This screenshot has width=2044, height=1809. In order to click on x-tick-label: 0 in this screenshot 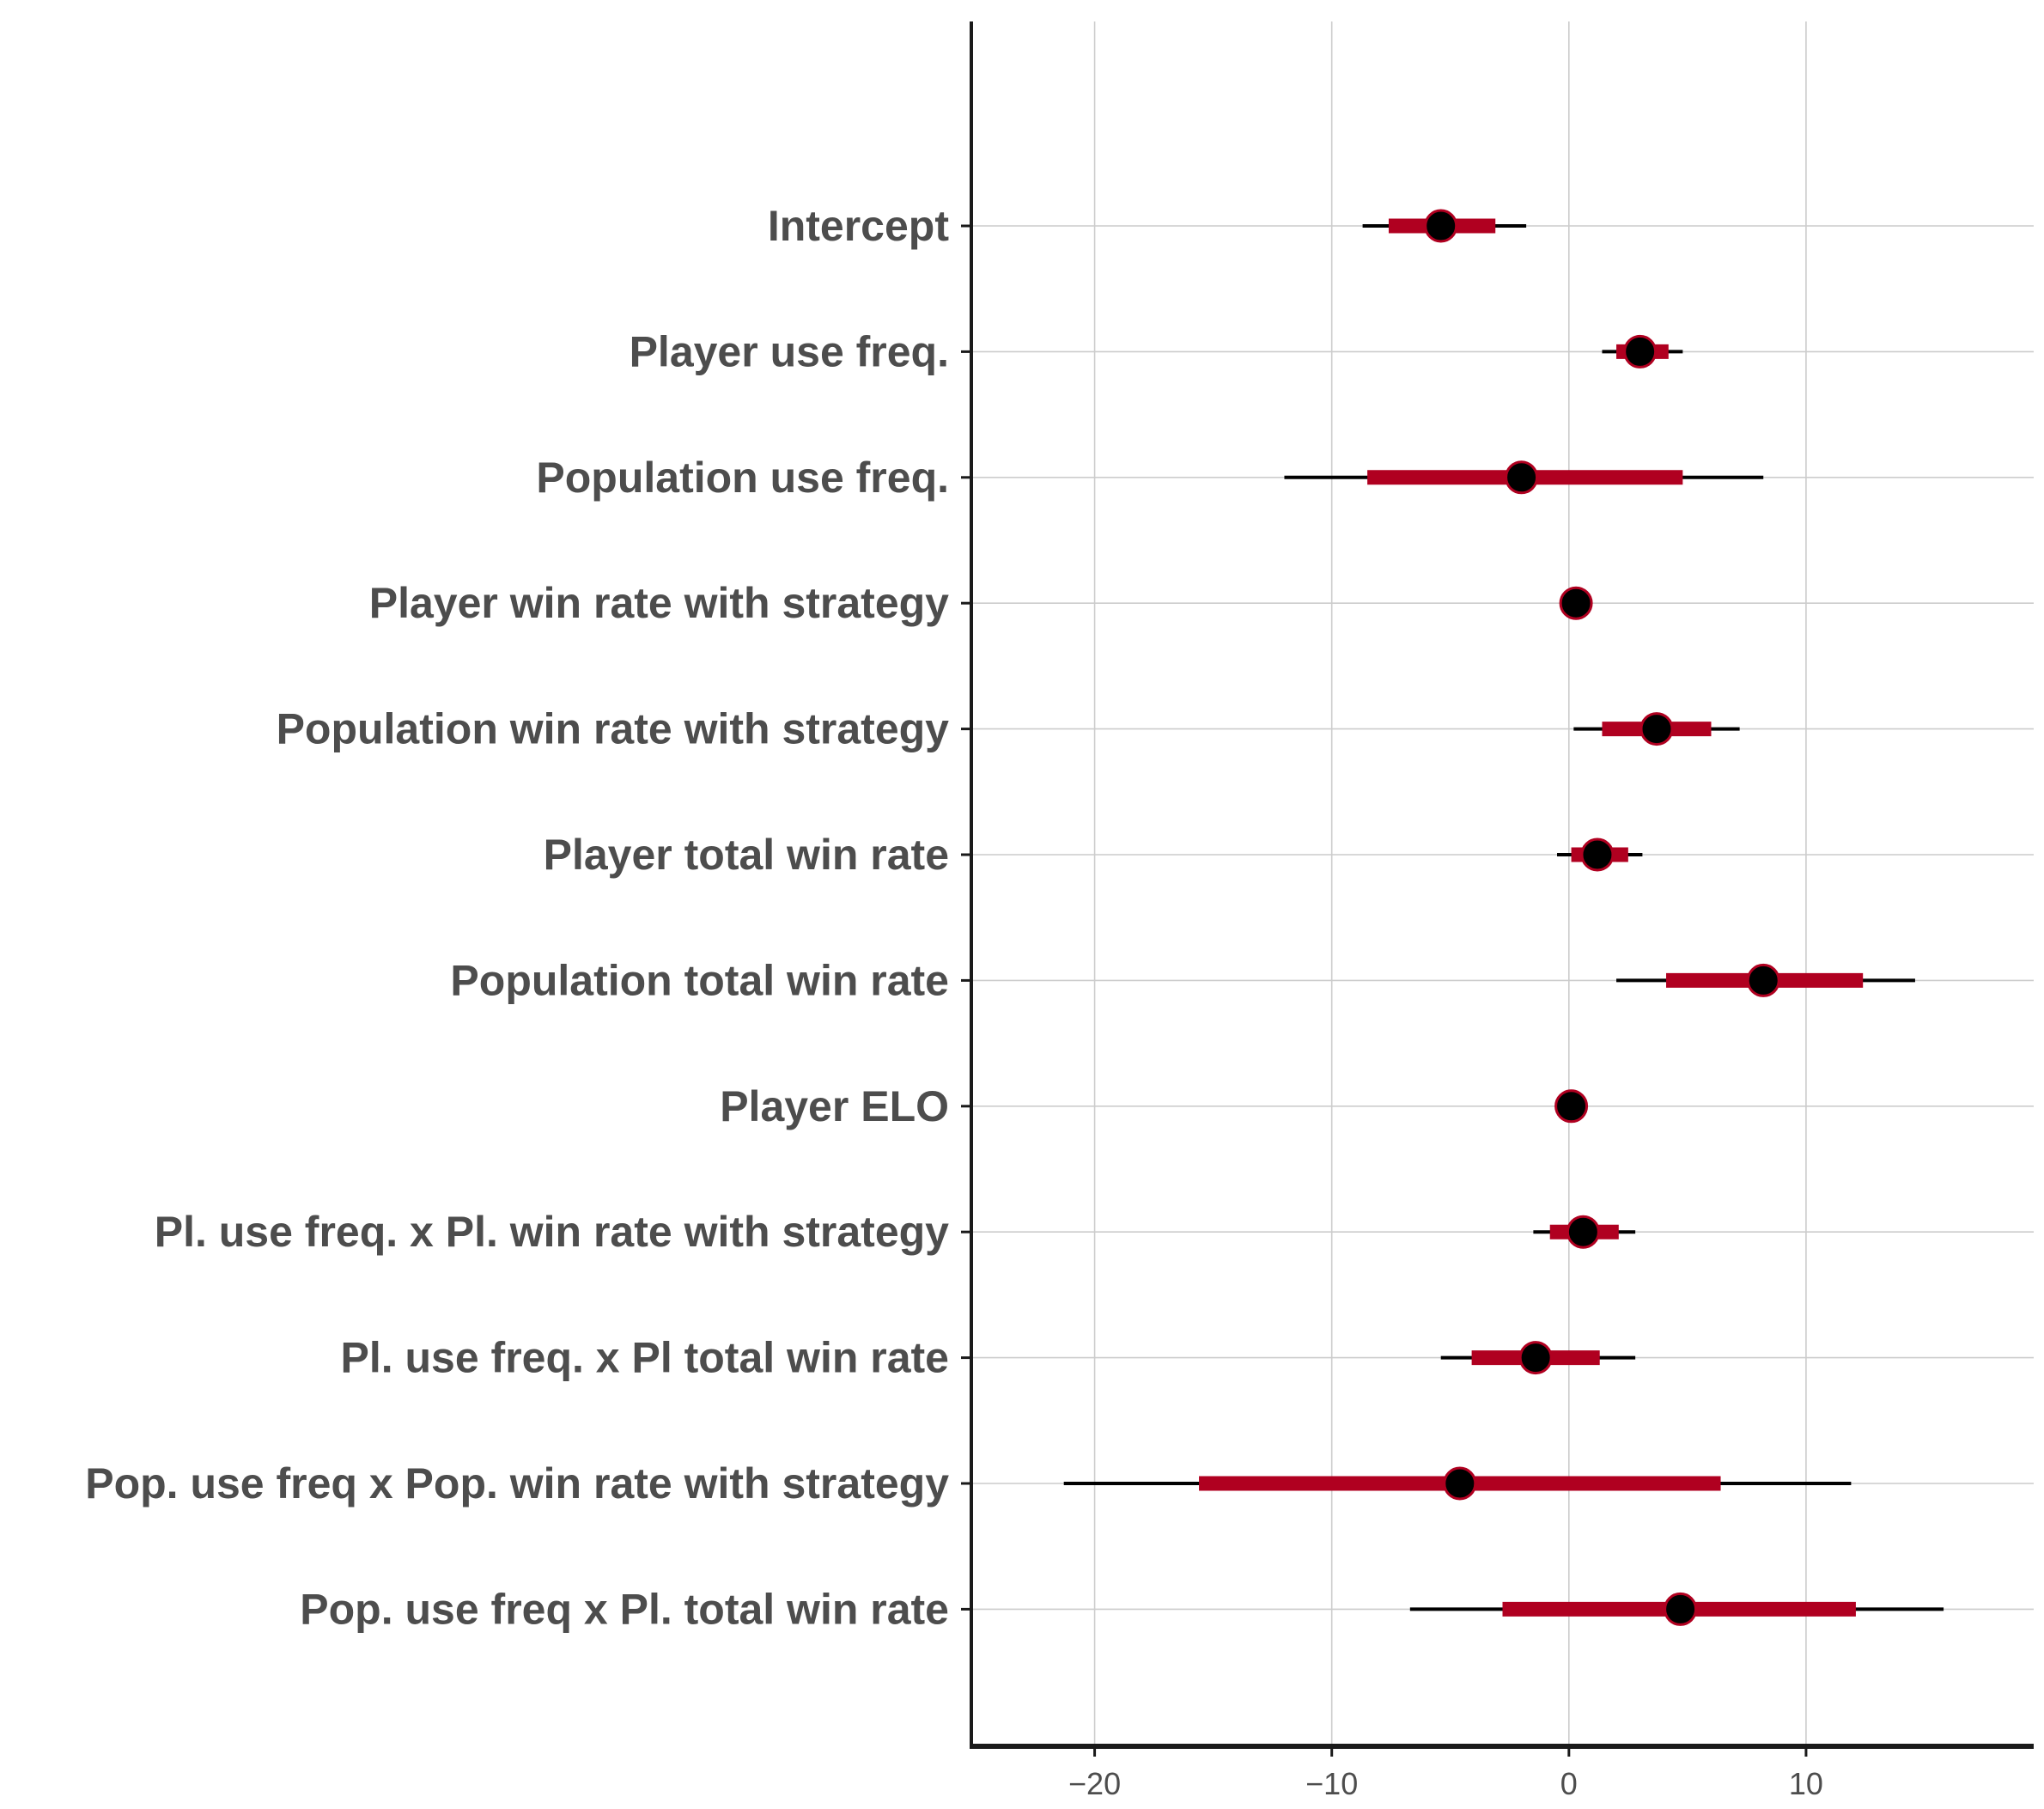, I will do `click(1569, 1783)`.